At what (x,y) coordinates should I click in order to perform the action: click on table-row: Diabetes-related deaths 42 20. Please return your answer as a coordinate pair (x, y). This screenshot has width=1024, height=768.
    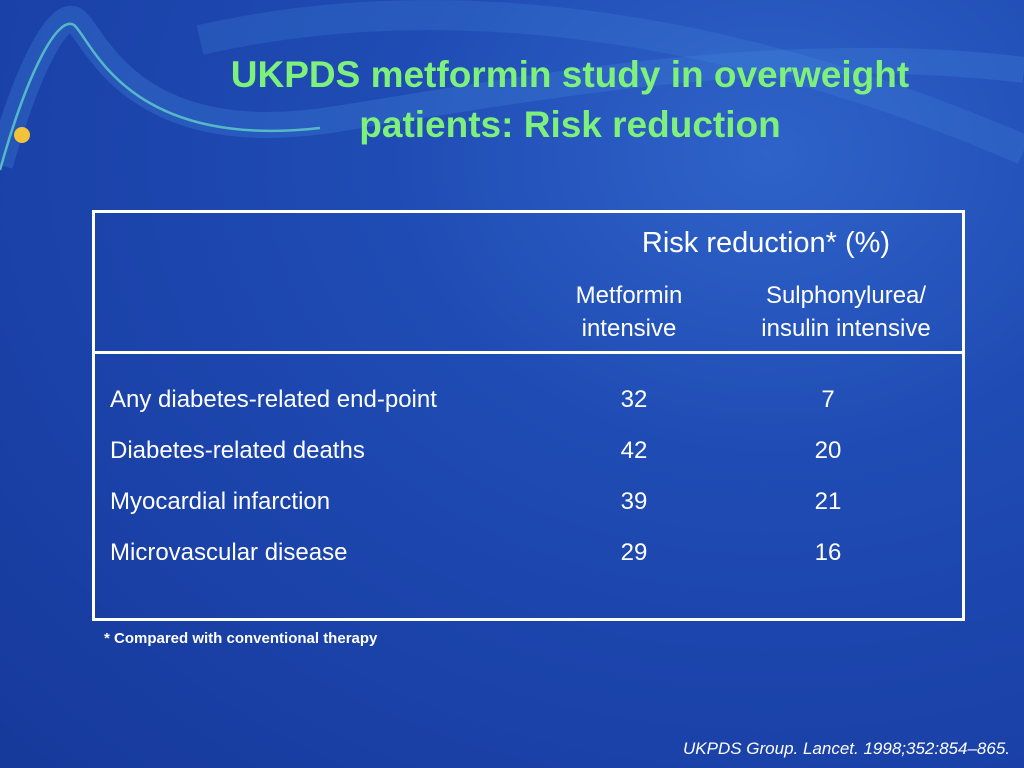
    Looking at the image, I should click on (528, 457).